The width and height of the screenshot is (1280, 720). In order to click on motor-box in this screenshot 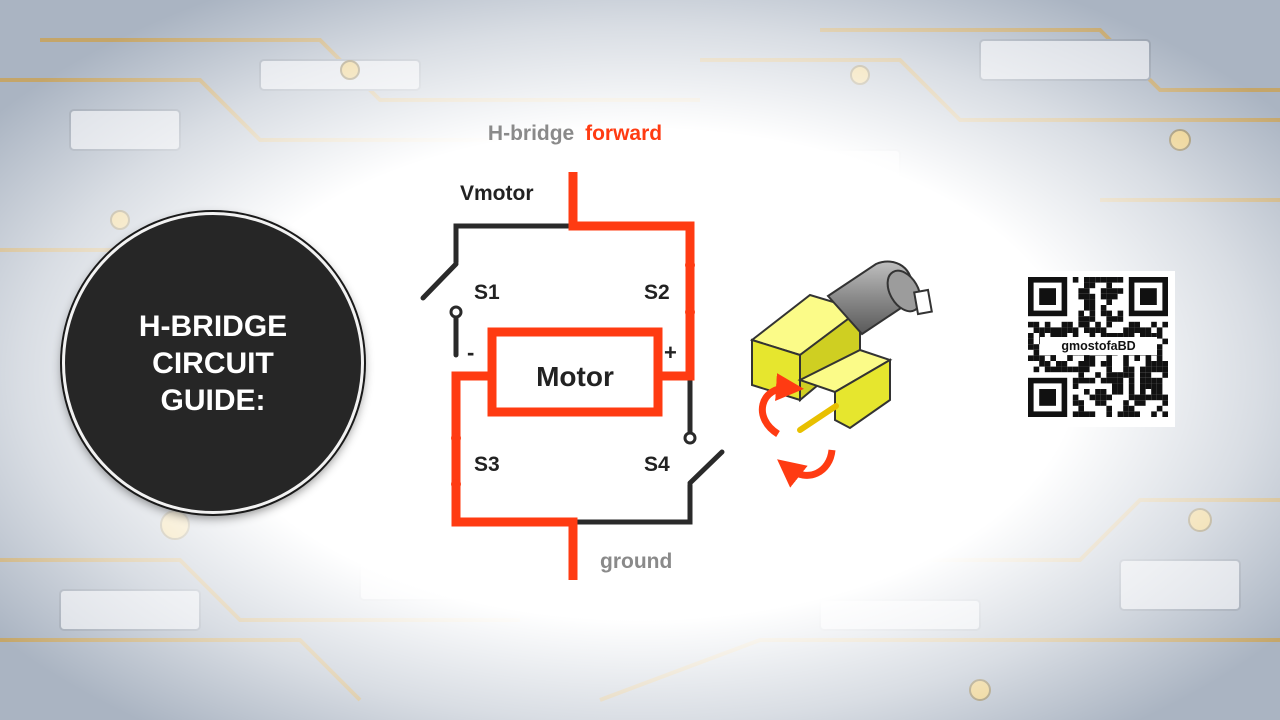, I will do `click(575, 372)`.